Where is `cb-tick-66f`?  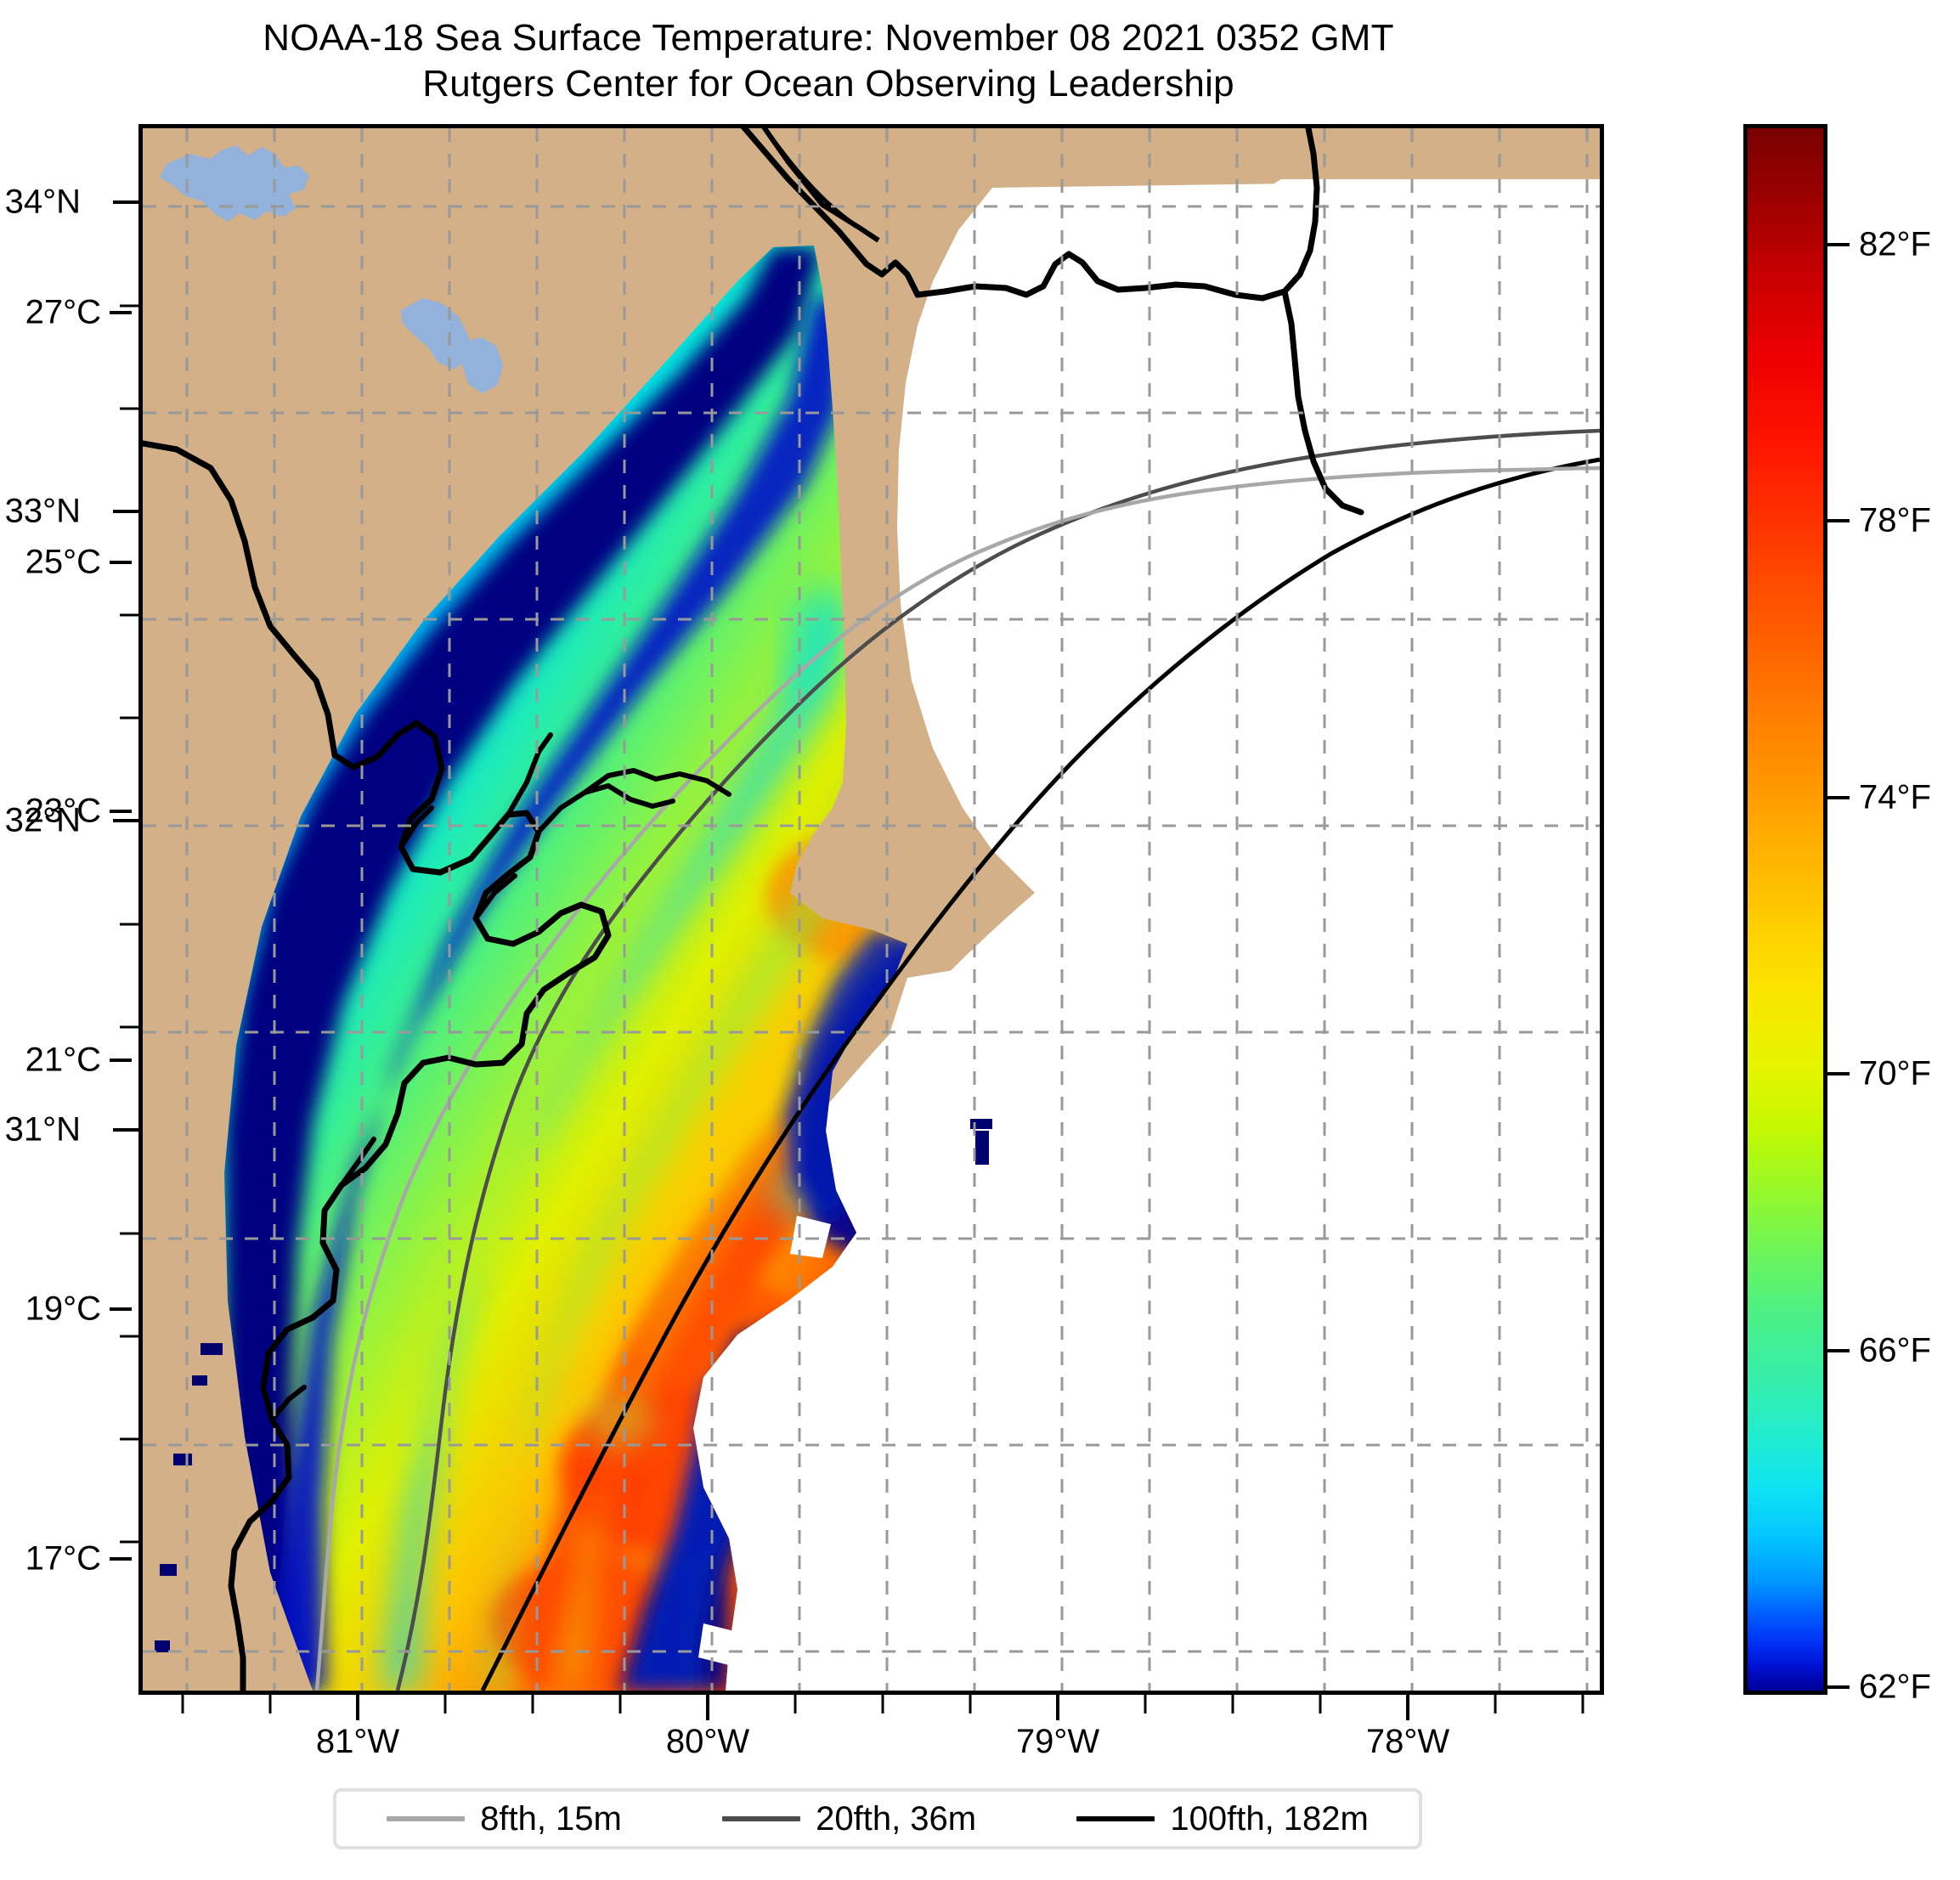 cb-tick-66f is located at coordinates (1838, 1351).